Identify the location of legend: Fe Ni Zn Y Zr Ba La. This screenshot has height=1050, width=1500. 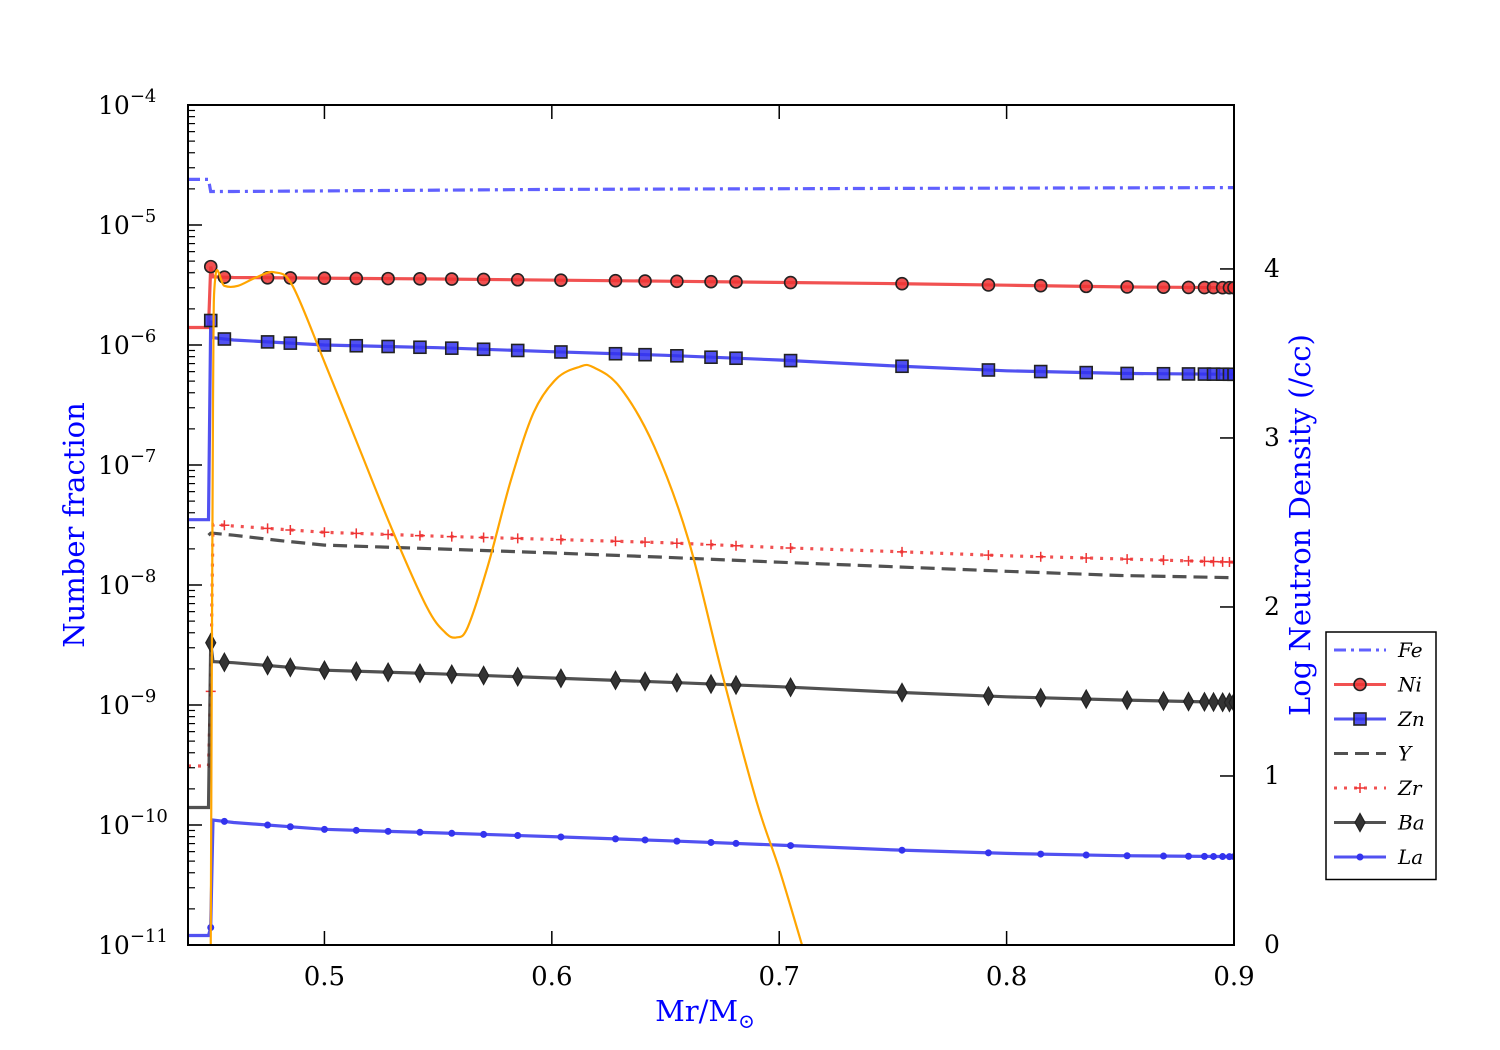
(1381, 756).